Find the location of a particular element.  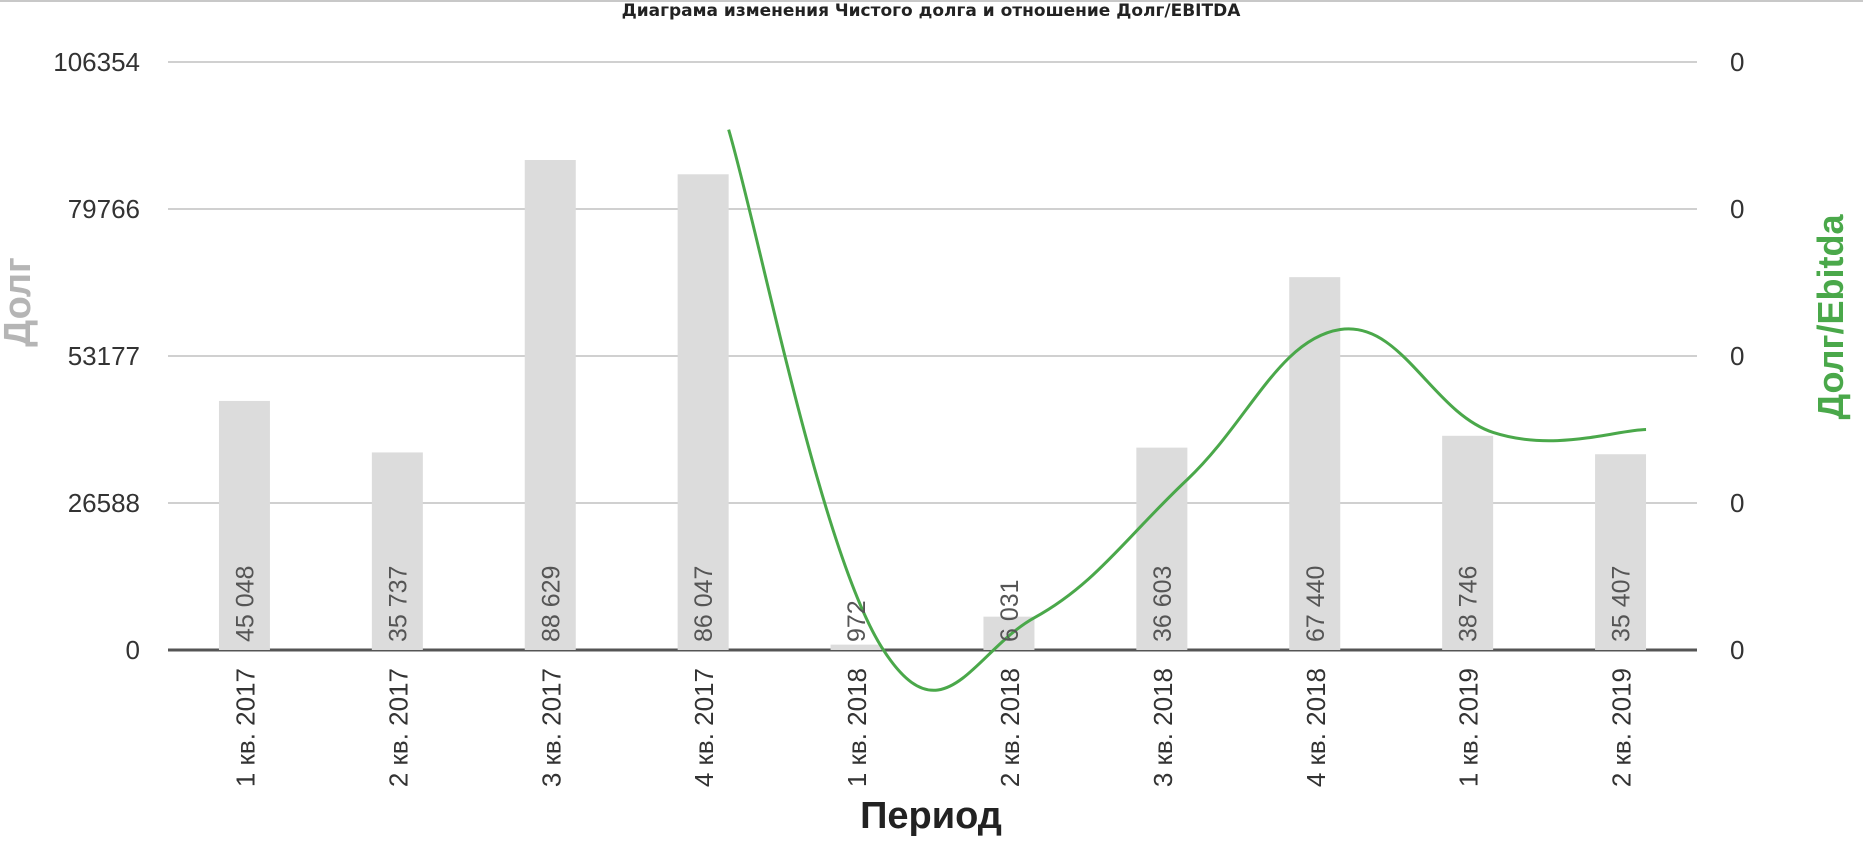

x-tick-label: 2 кв. 2017 is located at coordinates (398, 727).